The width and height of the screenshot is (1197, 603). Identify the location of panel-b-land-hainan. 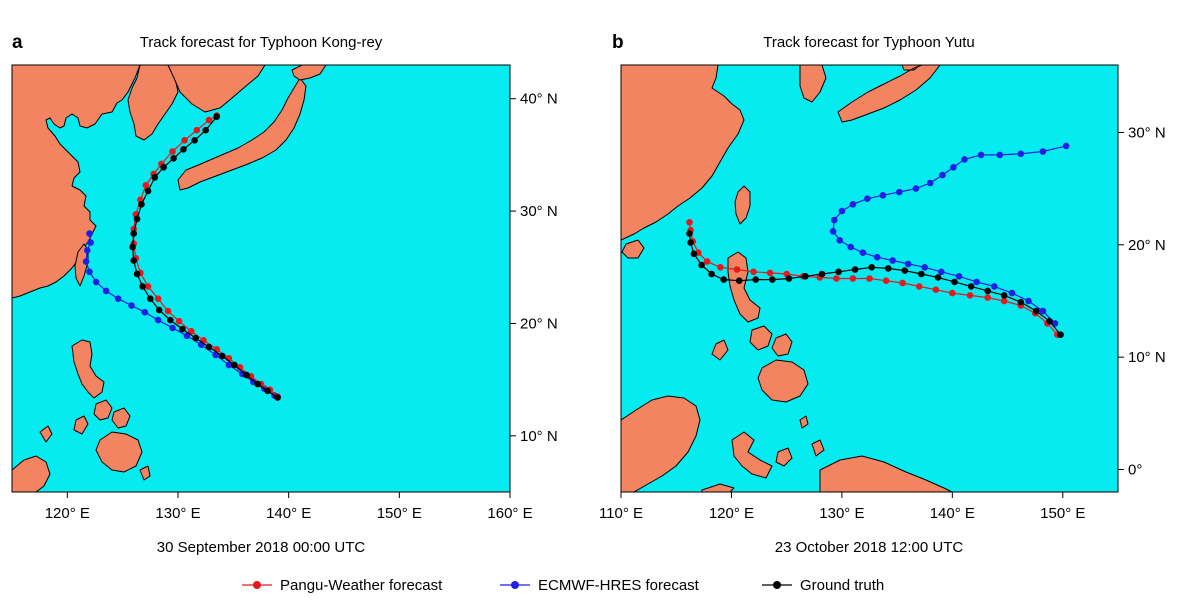
(633, 249).